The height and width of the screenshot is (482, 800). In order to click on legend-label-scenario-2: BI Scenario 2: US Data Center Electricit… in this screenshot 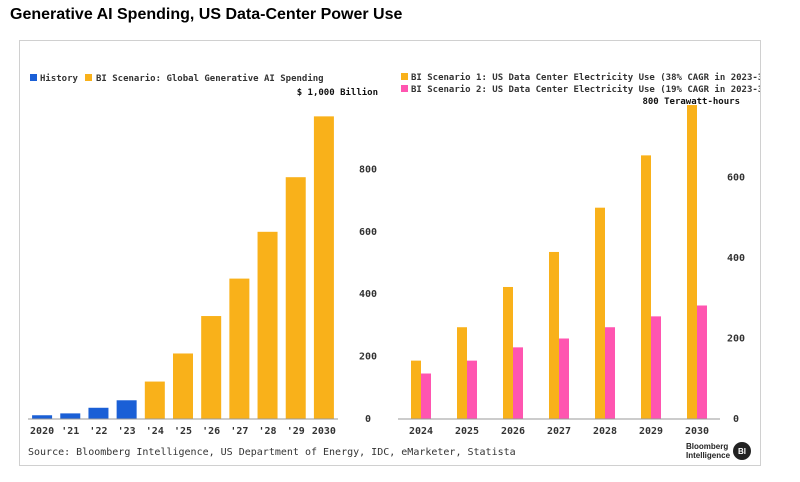, I will do `click(585, 89)`.